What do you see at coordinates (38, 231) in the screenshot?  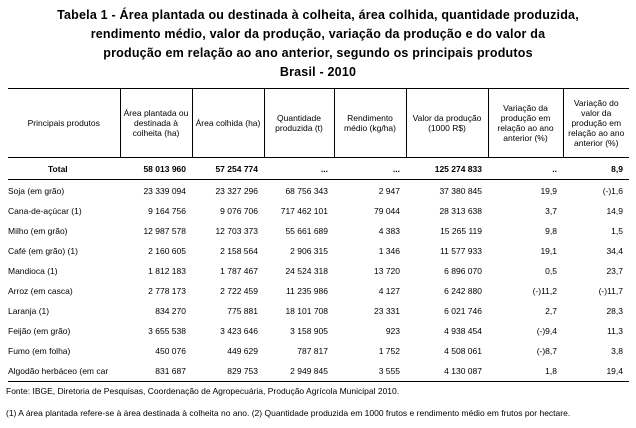 I see `product-name: Milho (em grão)` at bounding box center [38, 231].